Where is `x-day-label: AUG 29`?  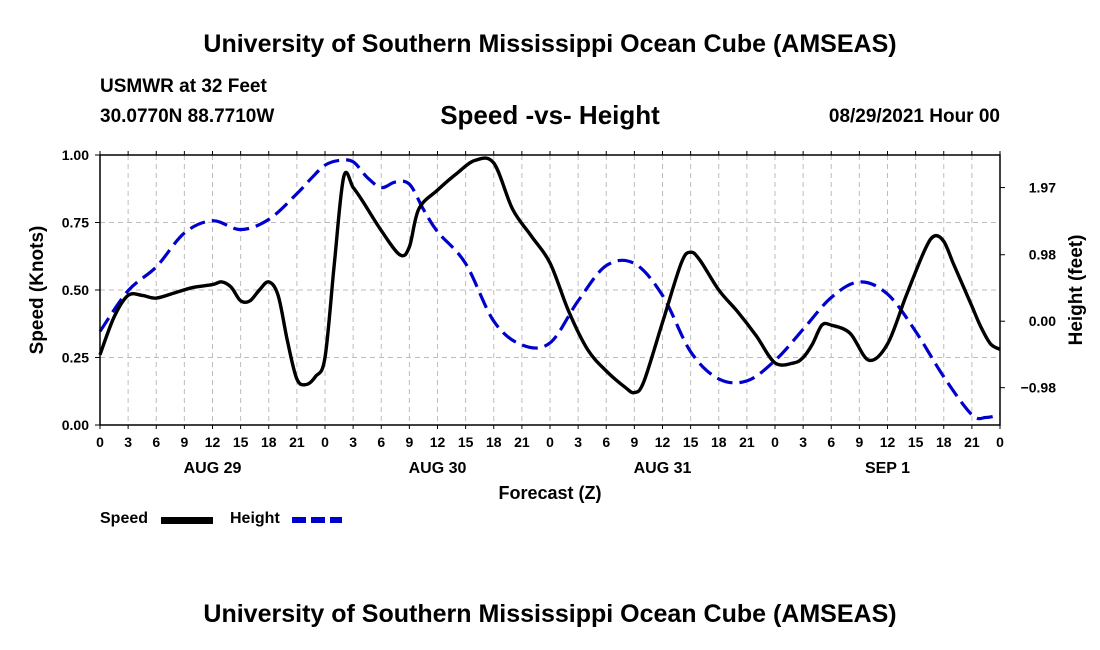
x-day-label: AUG 29 is located at coordinates (213, 468).